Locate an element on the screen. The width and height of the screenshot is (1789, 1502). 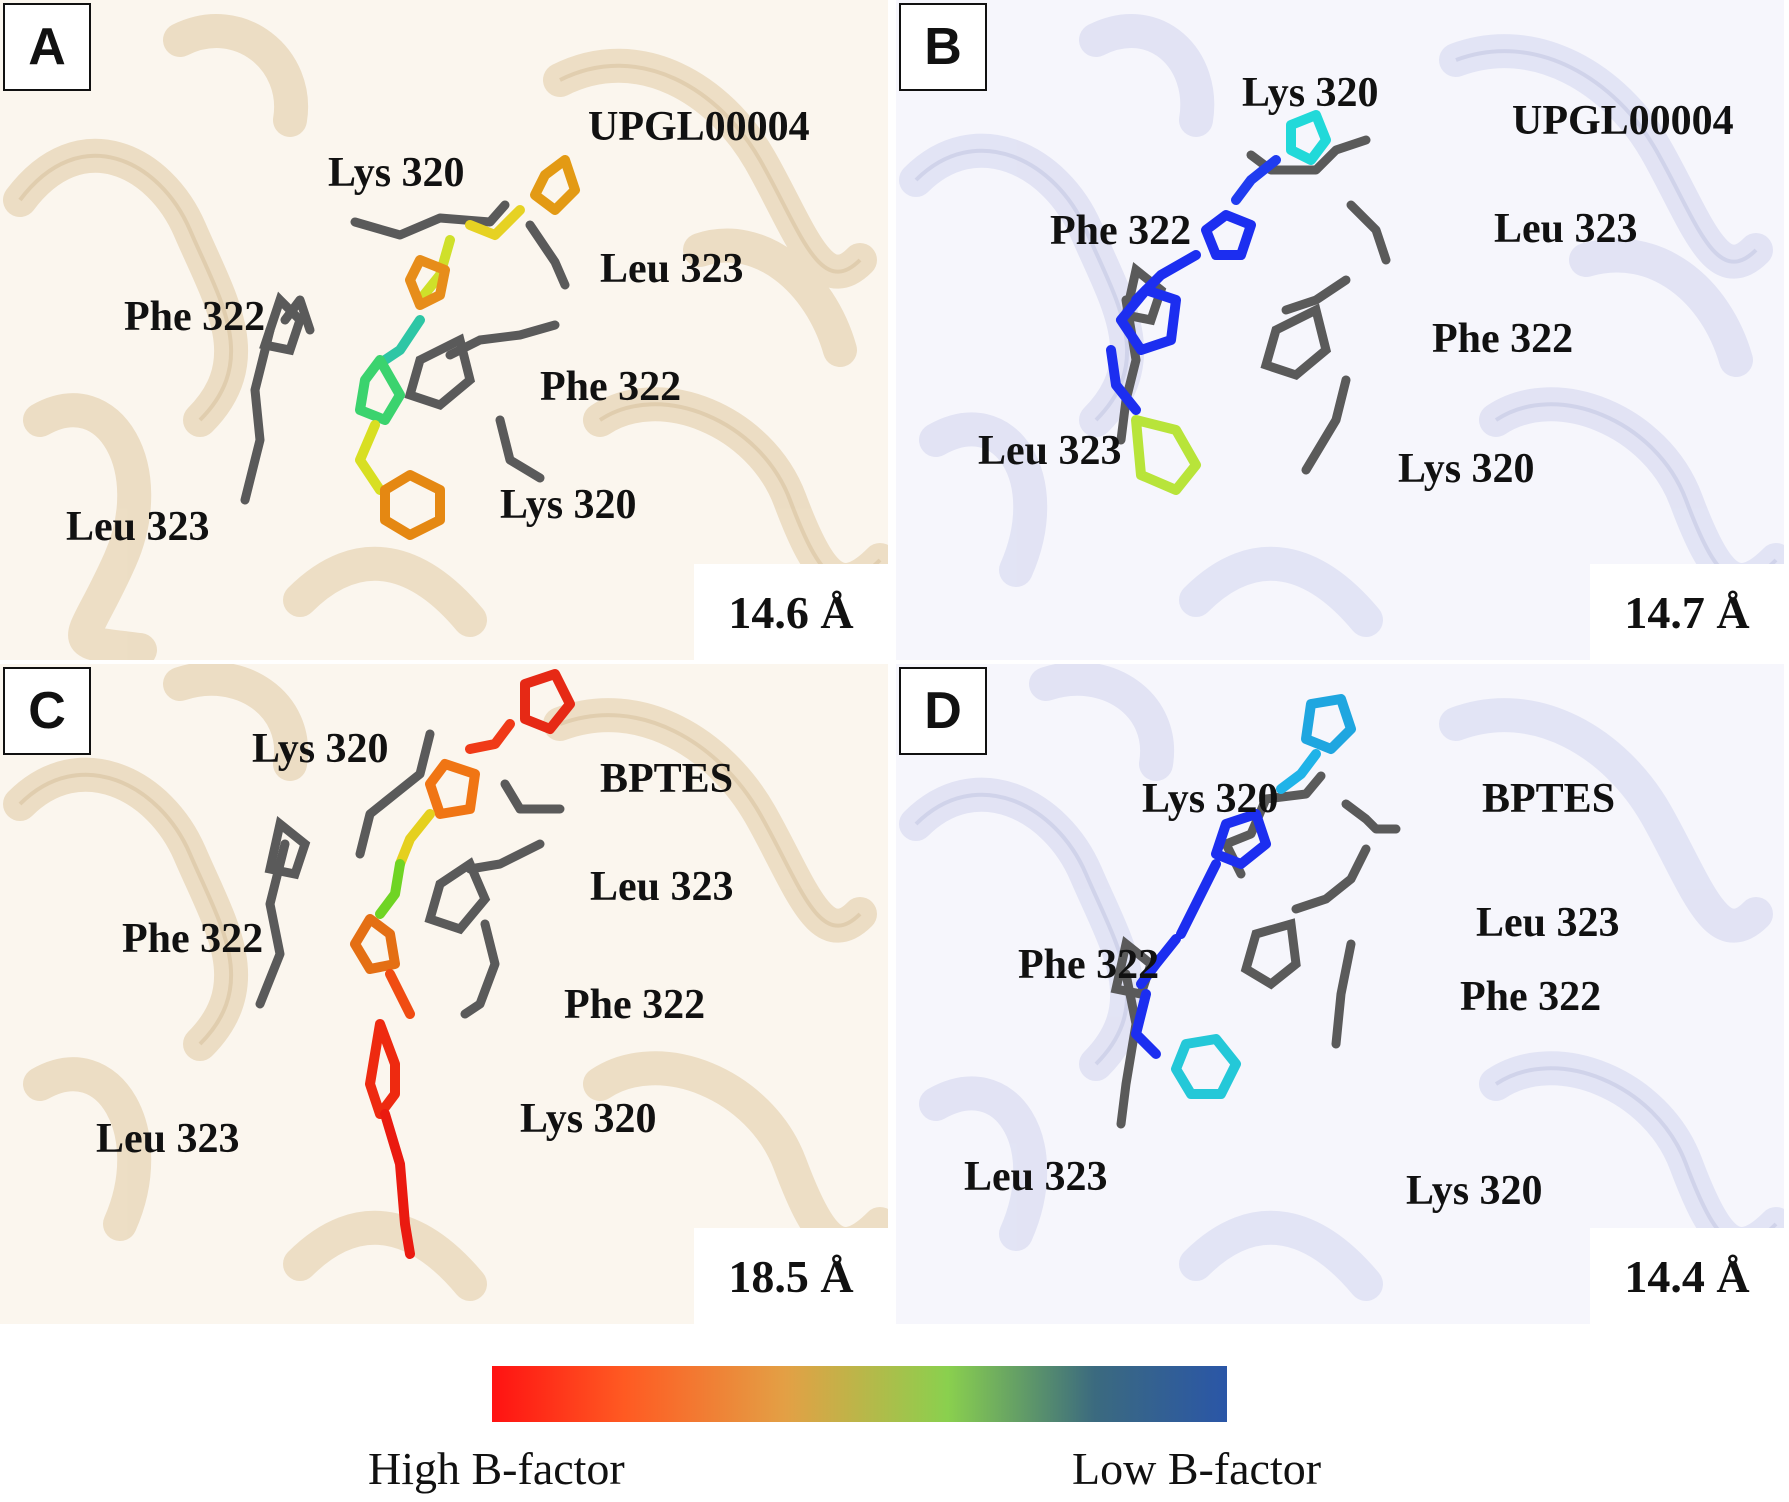
low-b-factor-label: Low B-factor is located at coordinates (1197, 1468).